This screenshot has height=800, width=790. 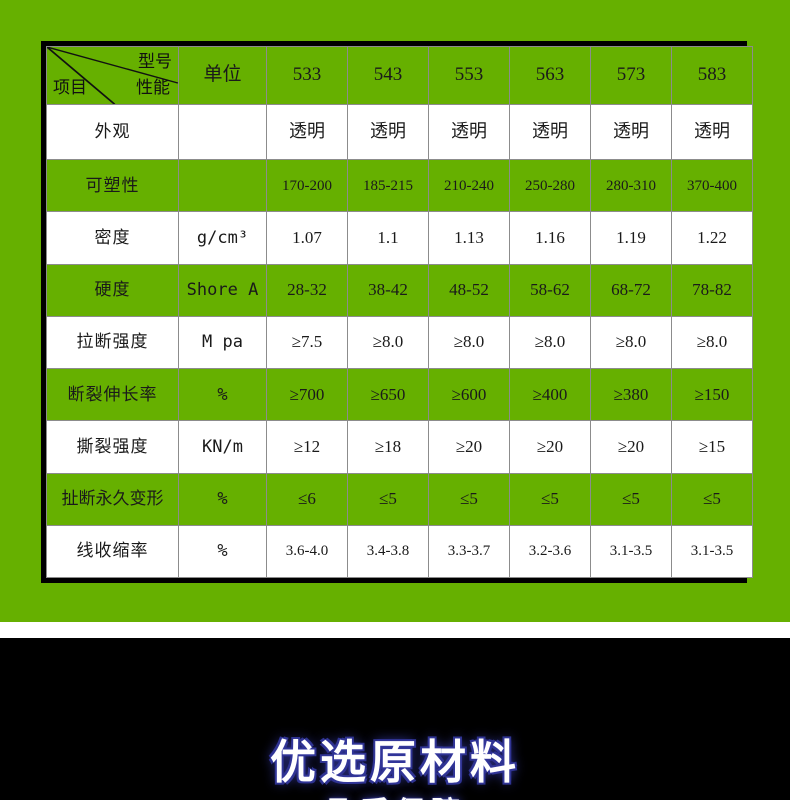 I want to click on table-row: 扯断永久变形% ≤6 ≤5 ≤5 ≤5 ≤5 ≤5, so click(x=399, y=499).